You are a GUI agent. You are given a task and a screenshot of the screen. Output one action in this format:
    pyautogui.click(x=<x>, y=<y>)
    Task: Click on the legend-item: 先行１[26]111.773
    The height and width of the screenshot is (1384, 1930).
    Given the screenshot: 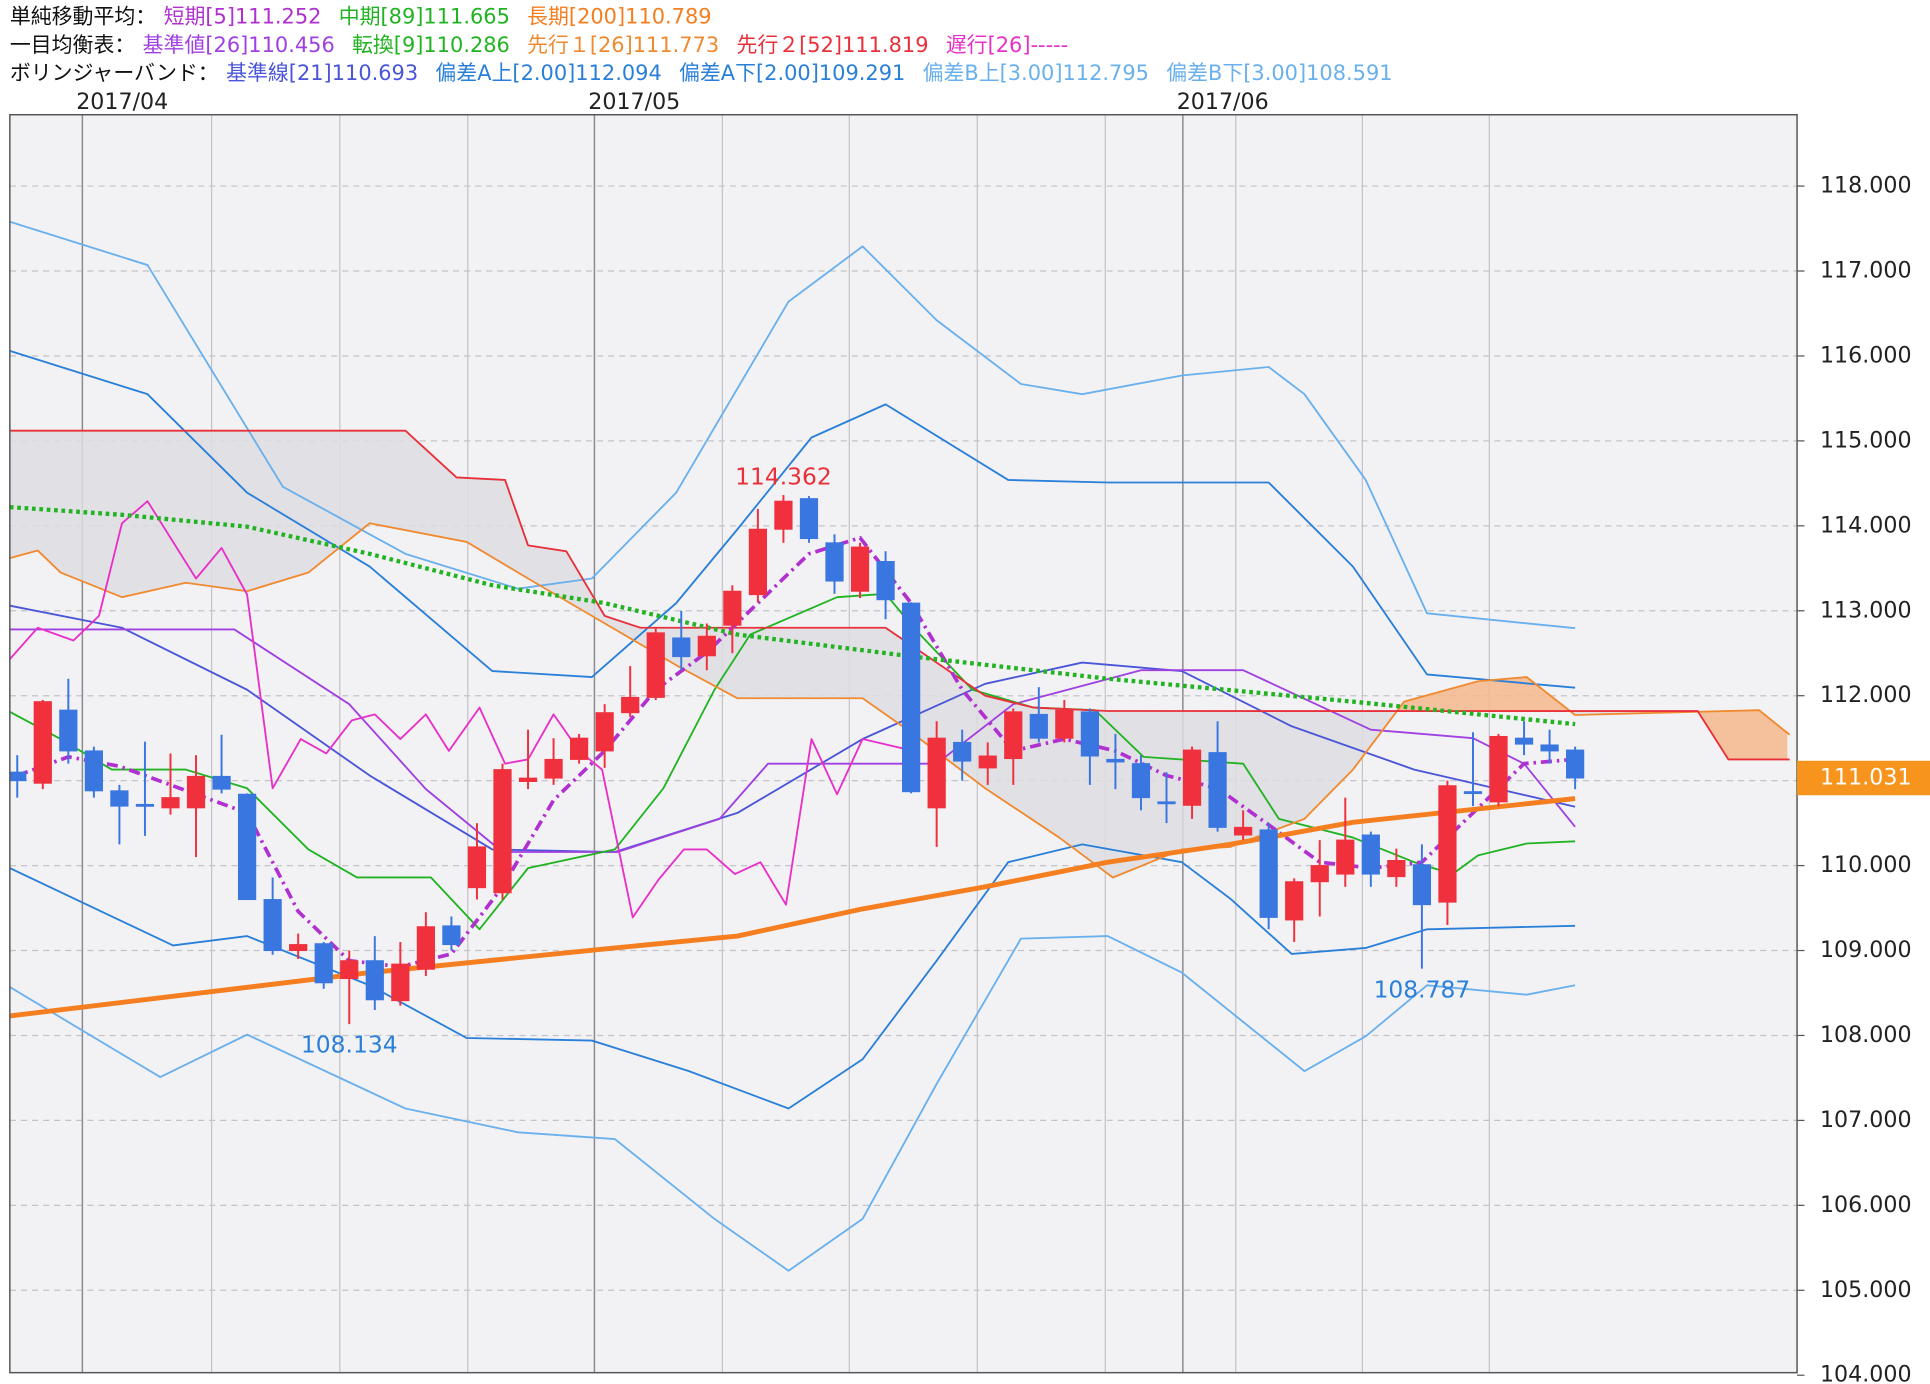 What is the action you would take?
    pyautogui.click(x=623, y=45)
    